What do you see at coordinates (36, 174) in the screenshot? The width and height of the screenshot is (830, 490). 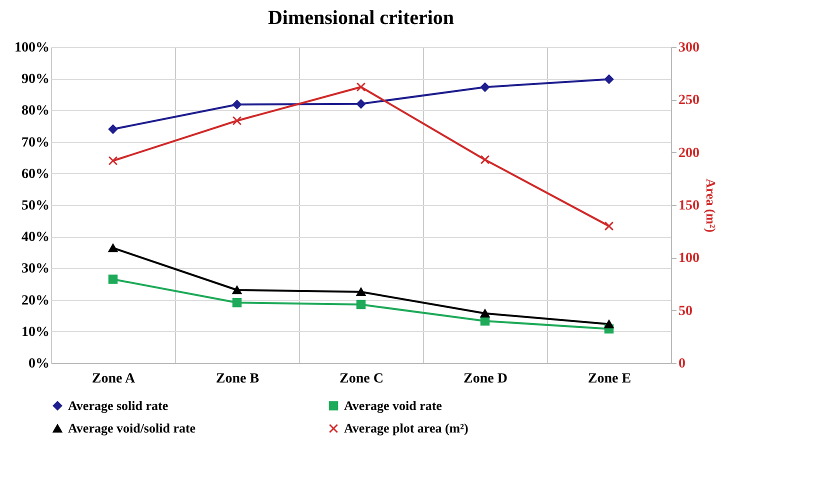 I see `y-tick-label: 60%` at bounding box center [36, 174].